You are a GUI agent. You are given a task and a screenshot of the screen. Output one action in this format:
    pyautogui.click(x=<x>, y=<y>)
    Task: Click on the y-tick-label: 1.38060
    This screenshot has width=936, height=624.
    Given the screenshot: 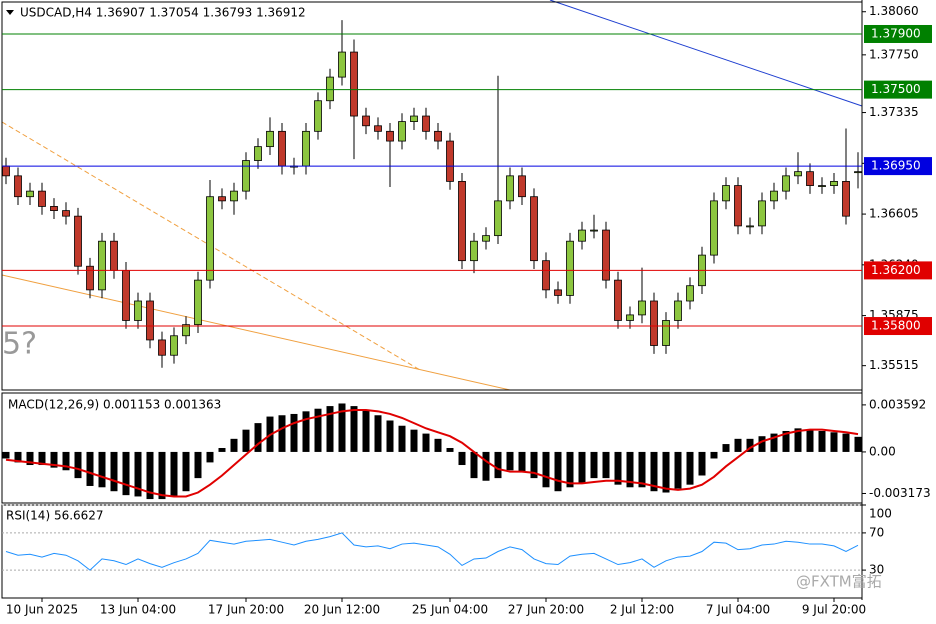 What is the action you would take?
    pyautogui.click(x=894, y=11)
    